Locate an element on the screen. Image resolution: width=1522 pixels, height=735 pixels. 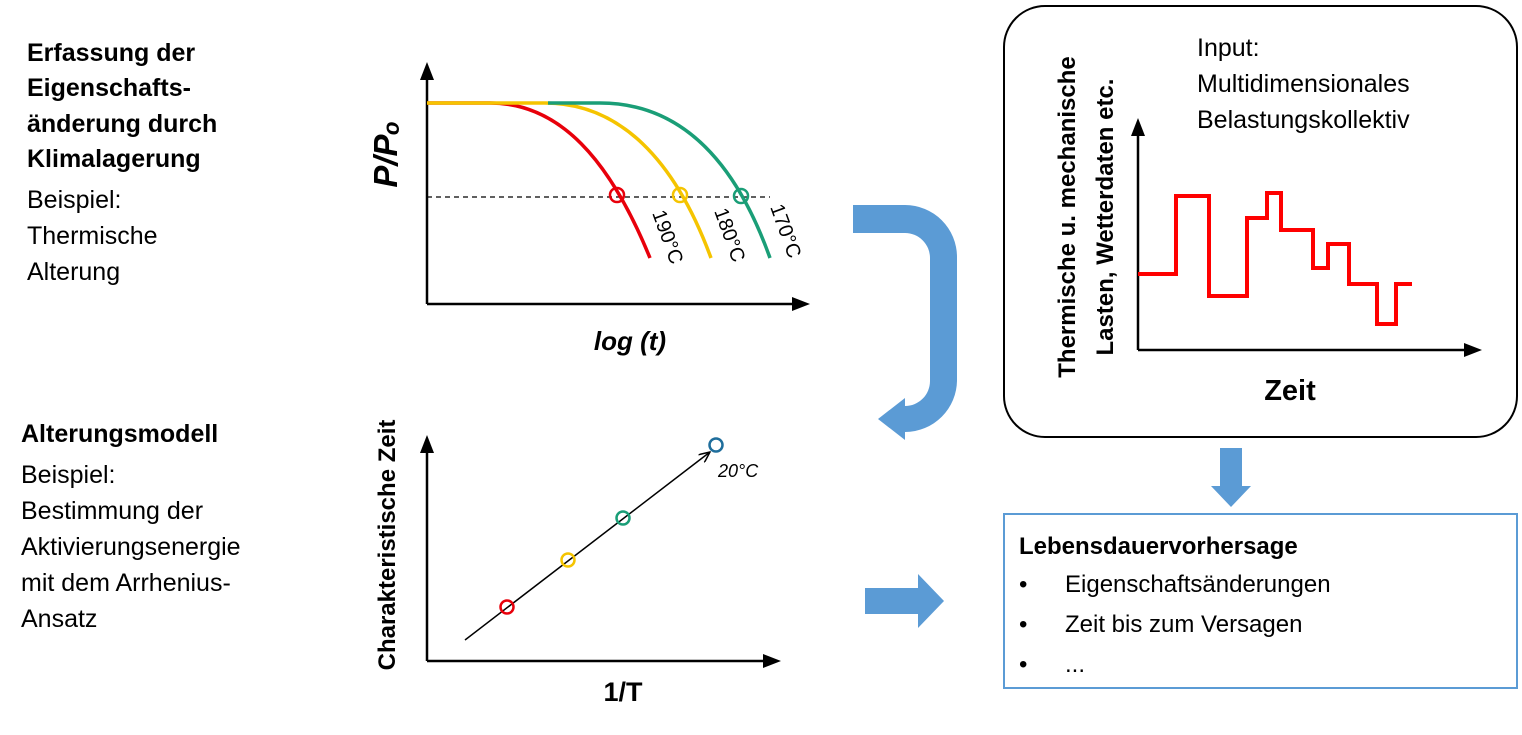
chart3-y-label-line1: Thermische u. mechanische is located at coordinates (1067, 216).